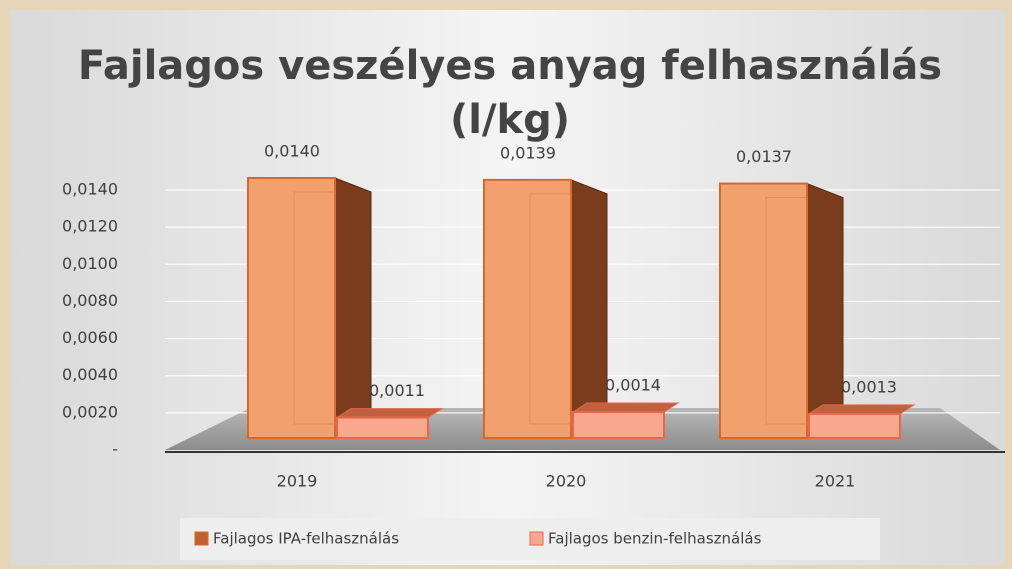  I want to click on value-label: 0,0137, so click(764, 156).